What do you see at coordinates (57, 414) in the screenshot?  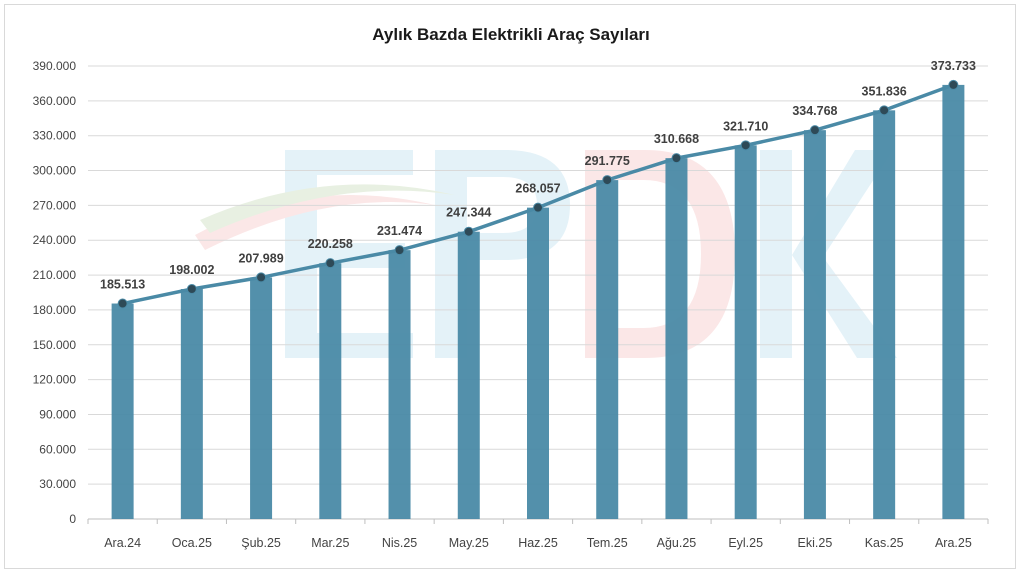 I see `y-tick-label: 90.000` at bounding box center [57, 414].